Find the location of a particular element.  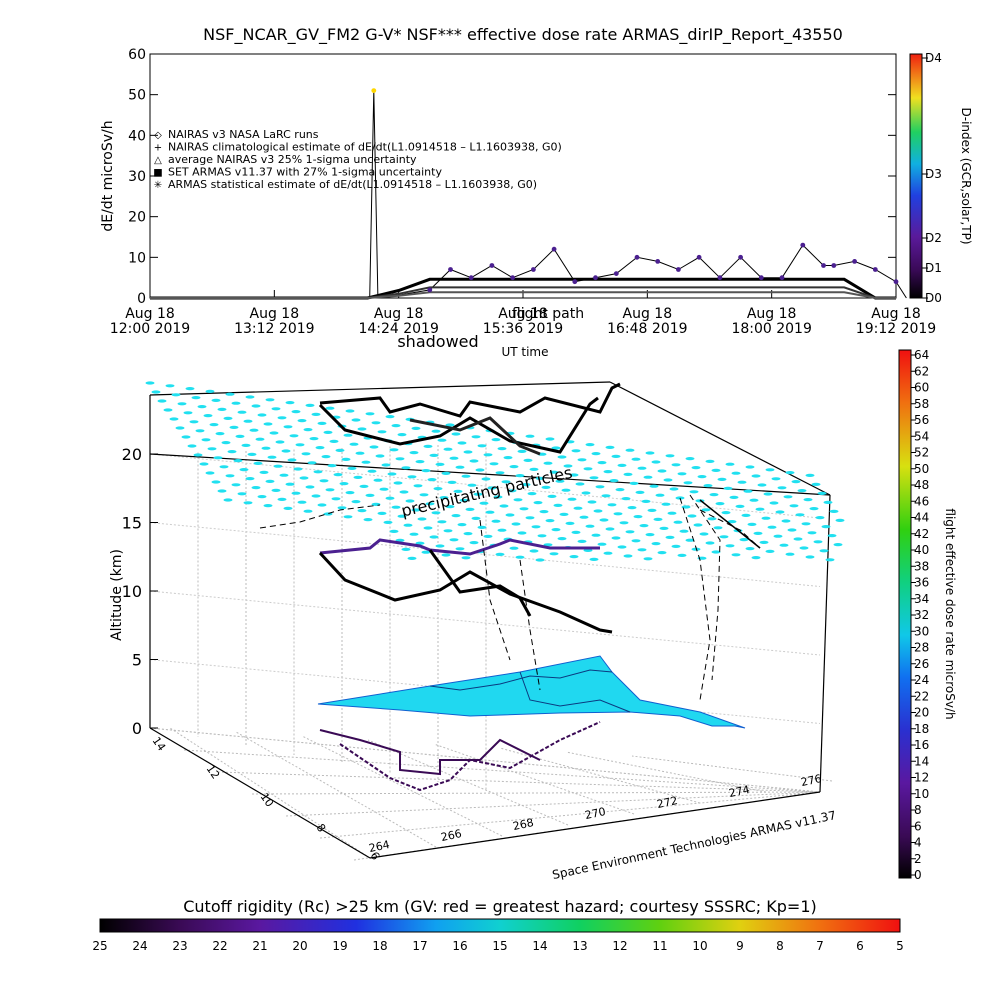

cutoff-tick-label: 15 is located at coordinates (499, 946).